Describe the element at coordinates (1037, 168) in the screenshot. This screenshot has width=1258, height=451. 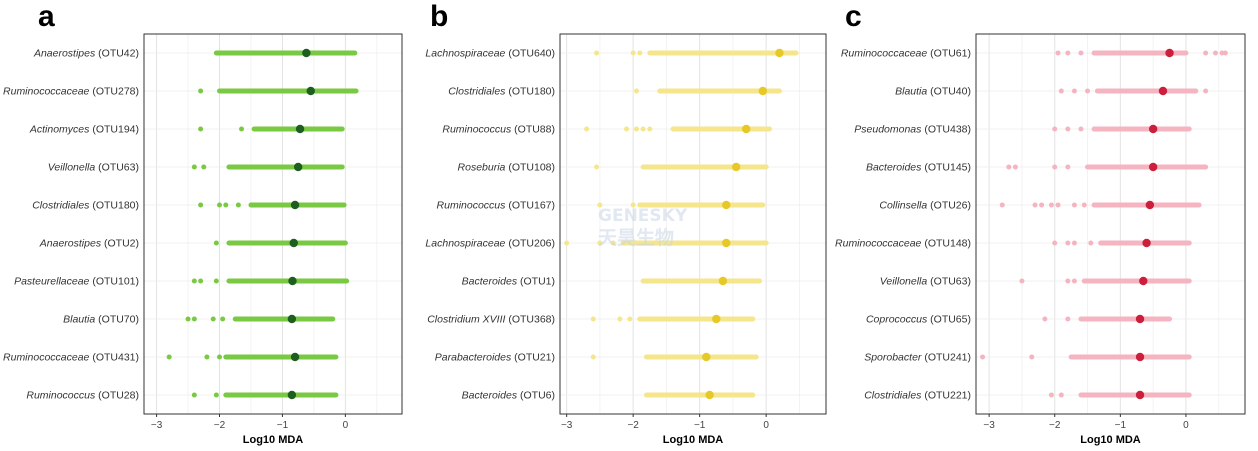
I see `otu-row: Bacteroides (OTU145)` at that location.